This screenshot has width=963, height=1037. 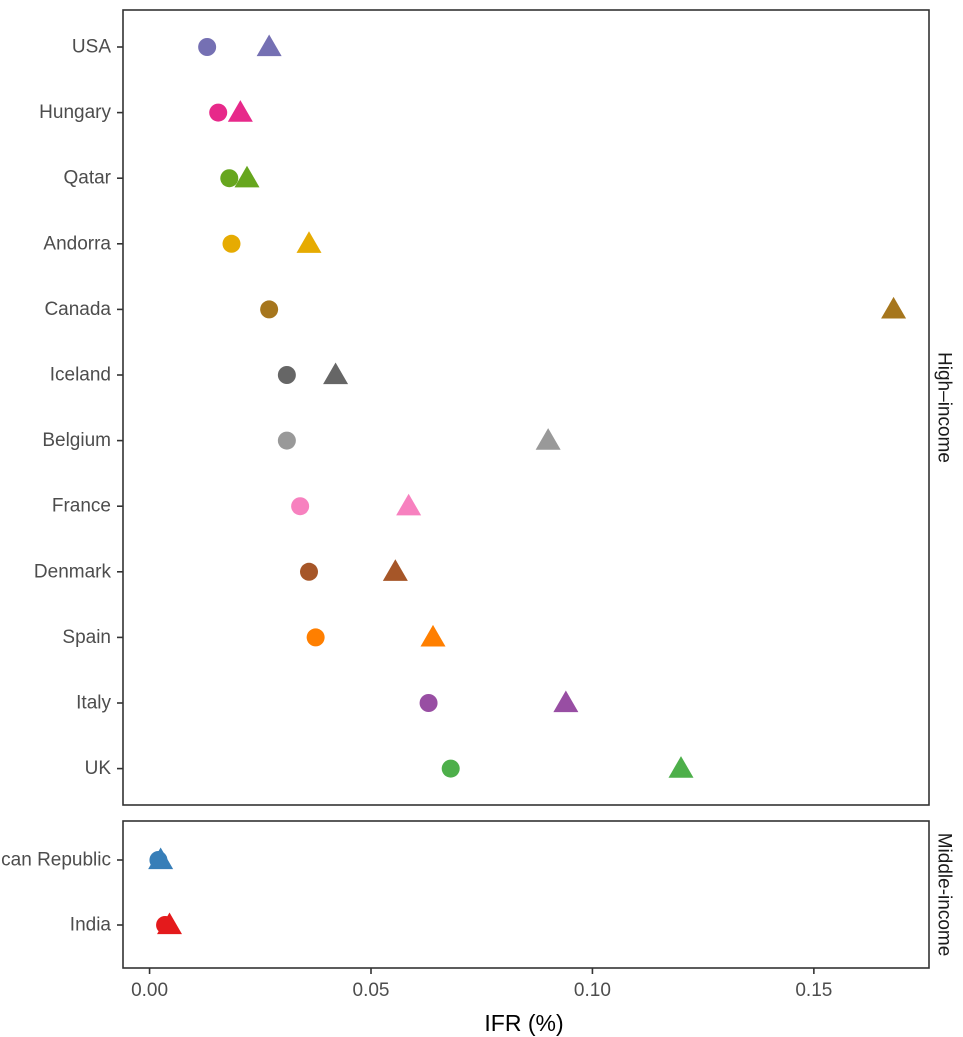 What do you see at coordinates (286, 375) in the screenshot?
I see `point-circle-iceland` at bounding box center [286, 375].